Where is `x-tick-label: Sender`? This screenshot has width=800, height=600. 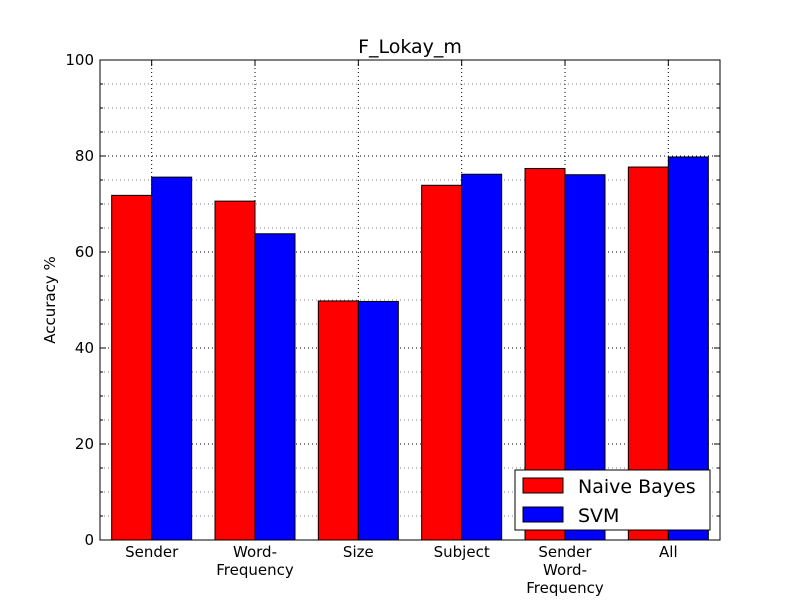
x-tick-label: Sender is located at coordinates (152, 552).